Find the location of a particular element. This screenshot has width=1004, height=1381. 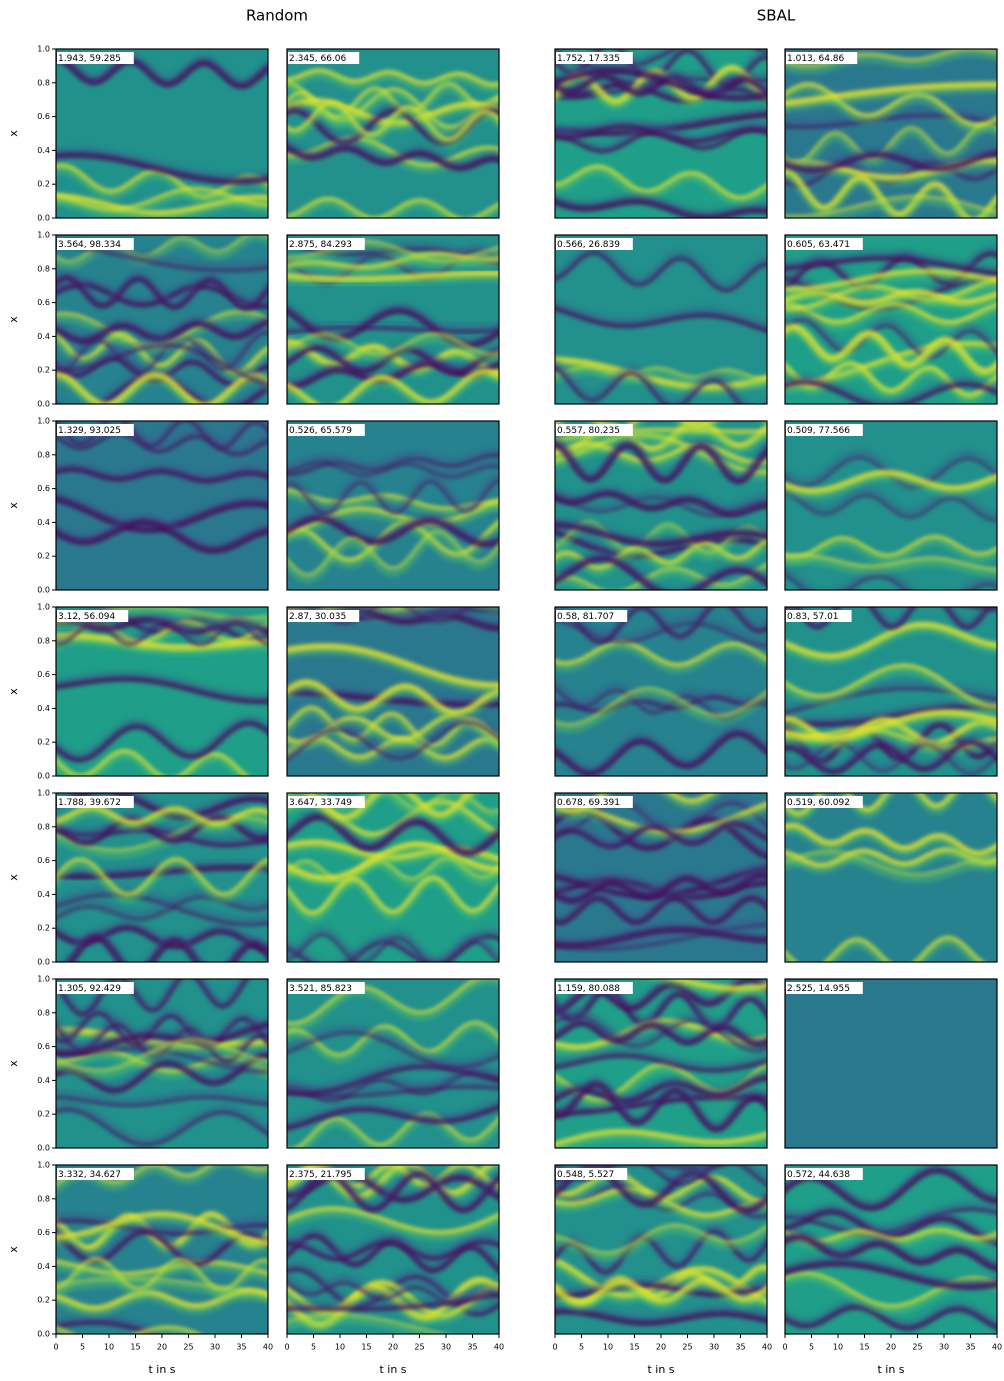

panel-label: 2.345, 66.06 is located at coordinates (318, 59).